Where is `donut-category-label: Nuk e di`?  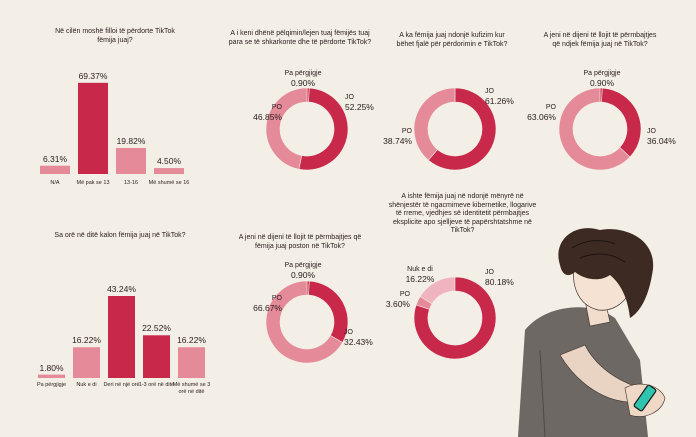
donut-category-label: Nuk e di is located at coordinates (420, 269).